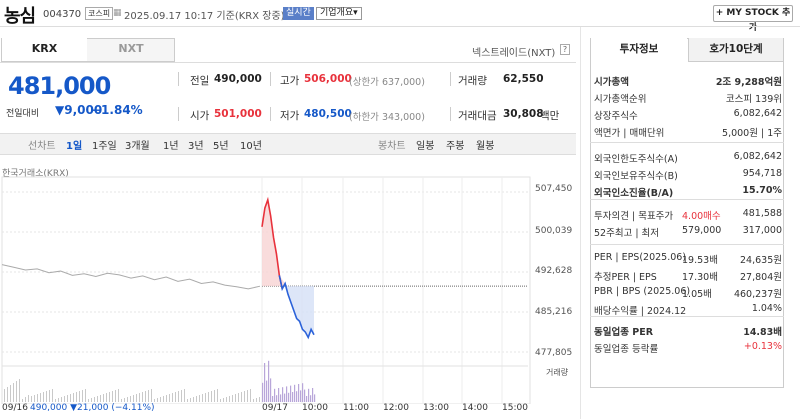  I want to click on period-1w: 1주일, so click(104, 146).